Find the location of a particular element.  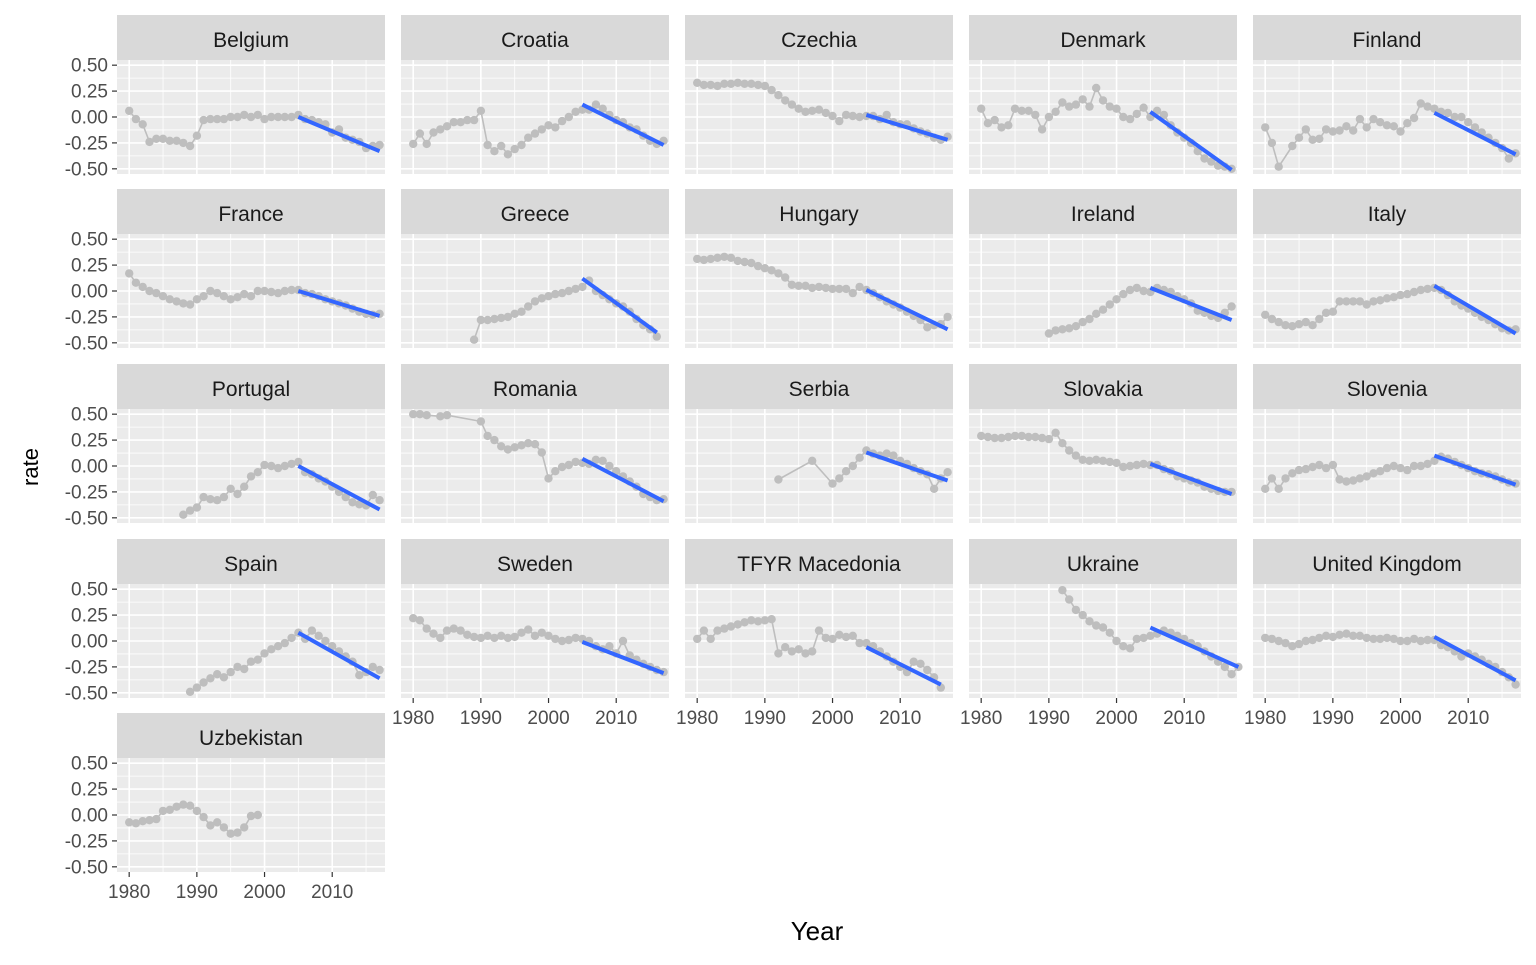

panel-slovenia: Slovenia is located at coordinates (1387, 443).